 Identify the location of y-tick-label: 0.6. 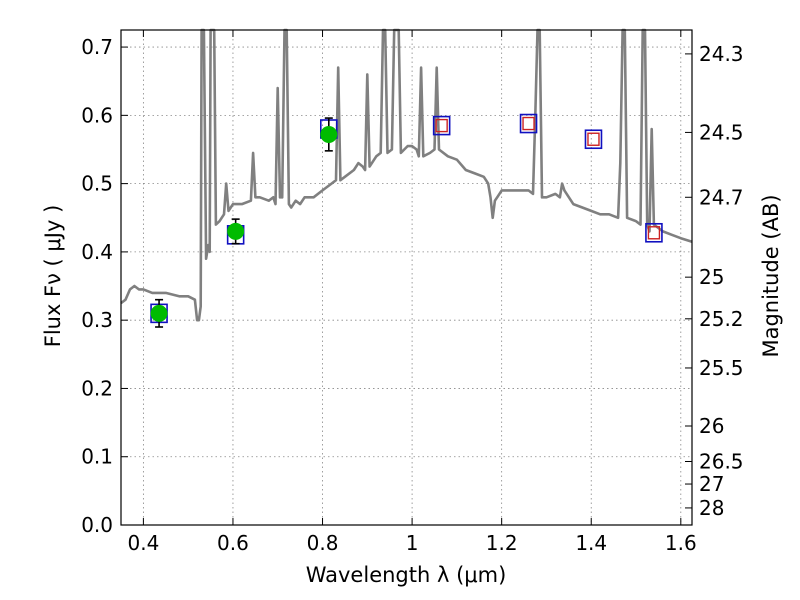
(97, 115).